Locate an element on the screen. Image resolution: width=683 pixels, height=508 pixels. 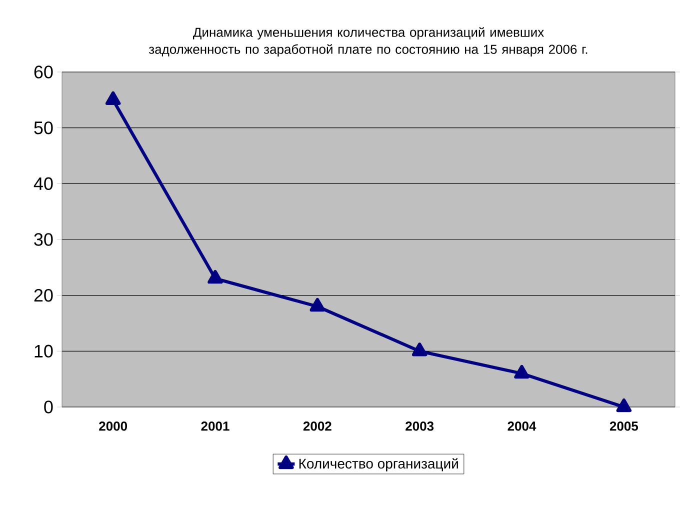
x-tick-label: 2002 is located at coordinates (317, 426).